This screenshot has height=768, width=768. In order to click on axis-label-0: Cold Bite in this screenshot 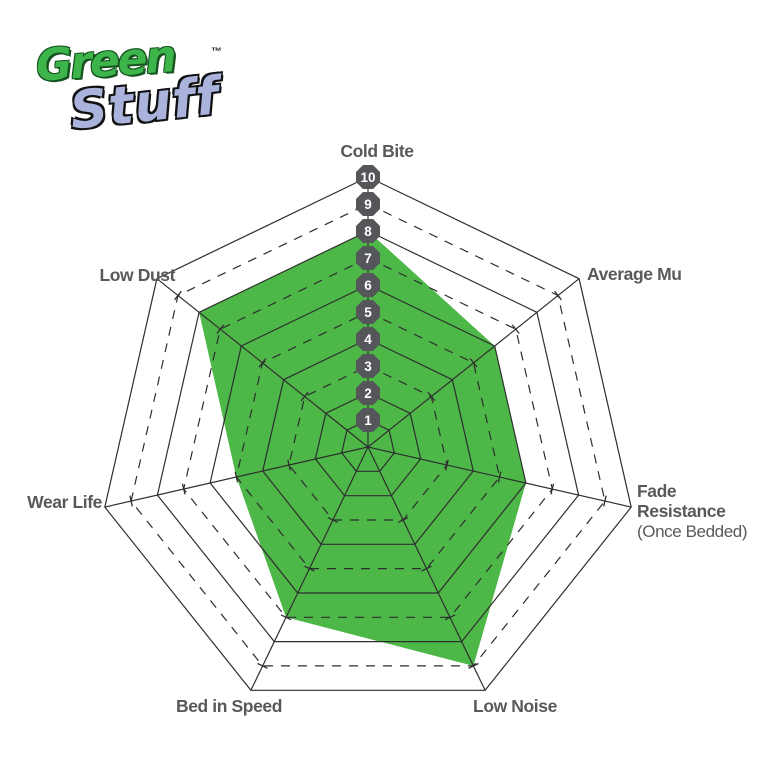, I will do `click(377, 151)`.